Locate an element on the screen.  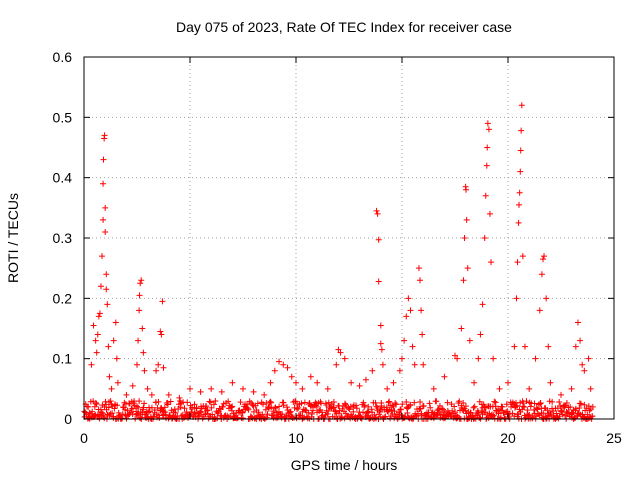
y-tick-label: 0.6 is located at coordinates (63, 57).